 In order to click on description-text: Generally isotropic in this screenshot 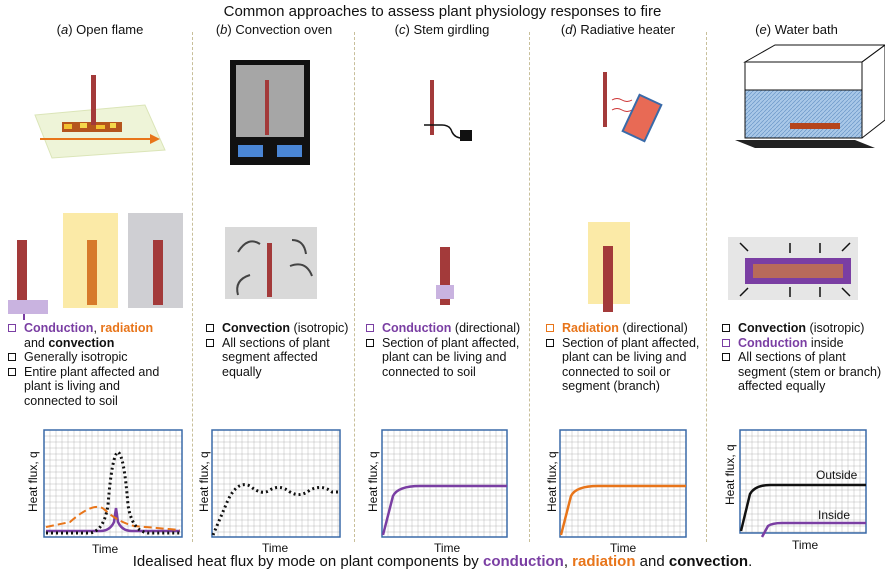, I will do `click(76, 357)`.